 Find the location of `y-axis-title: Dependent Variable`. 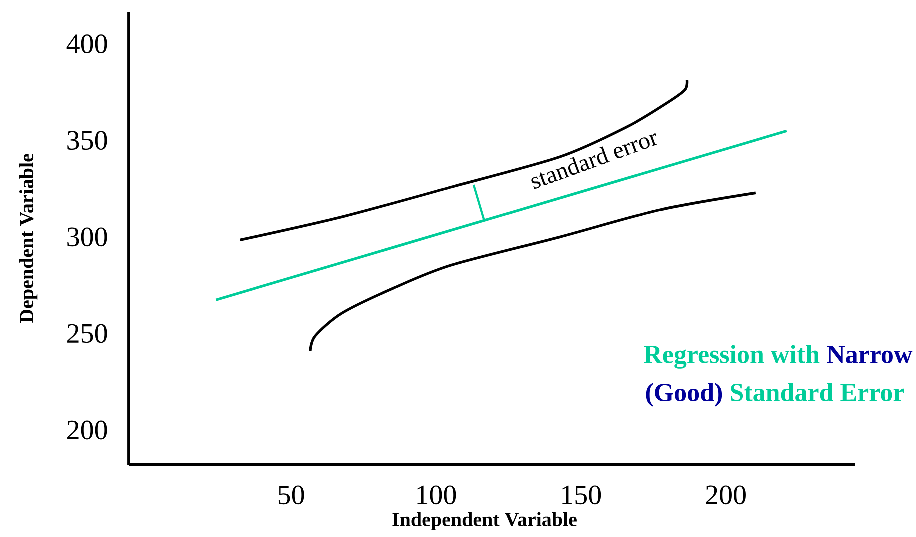

y-axis-title: Dependent Variable is located at coordinates (29, 239).